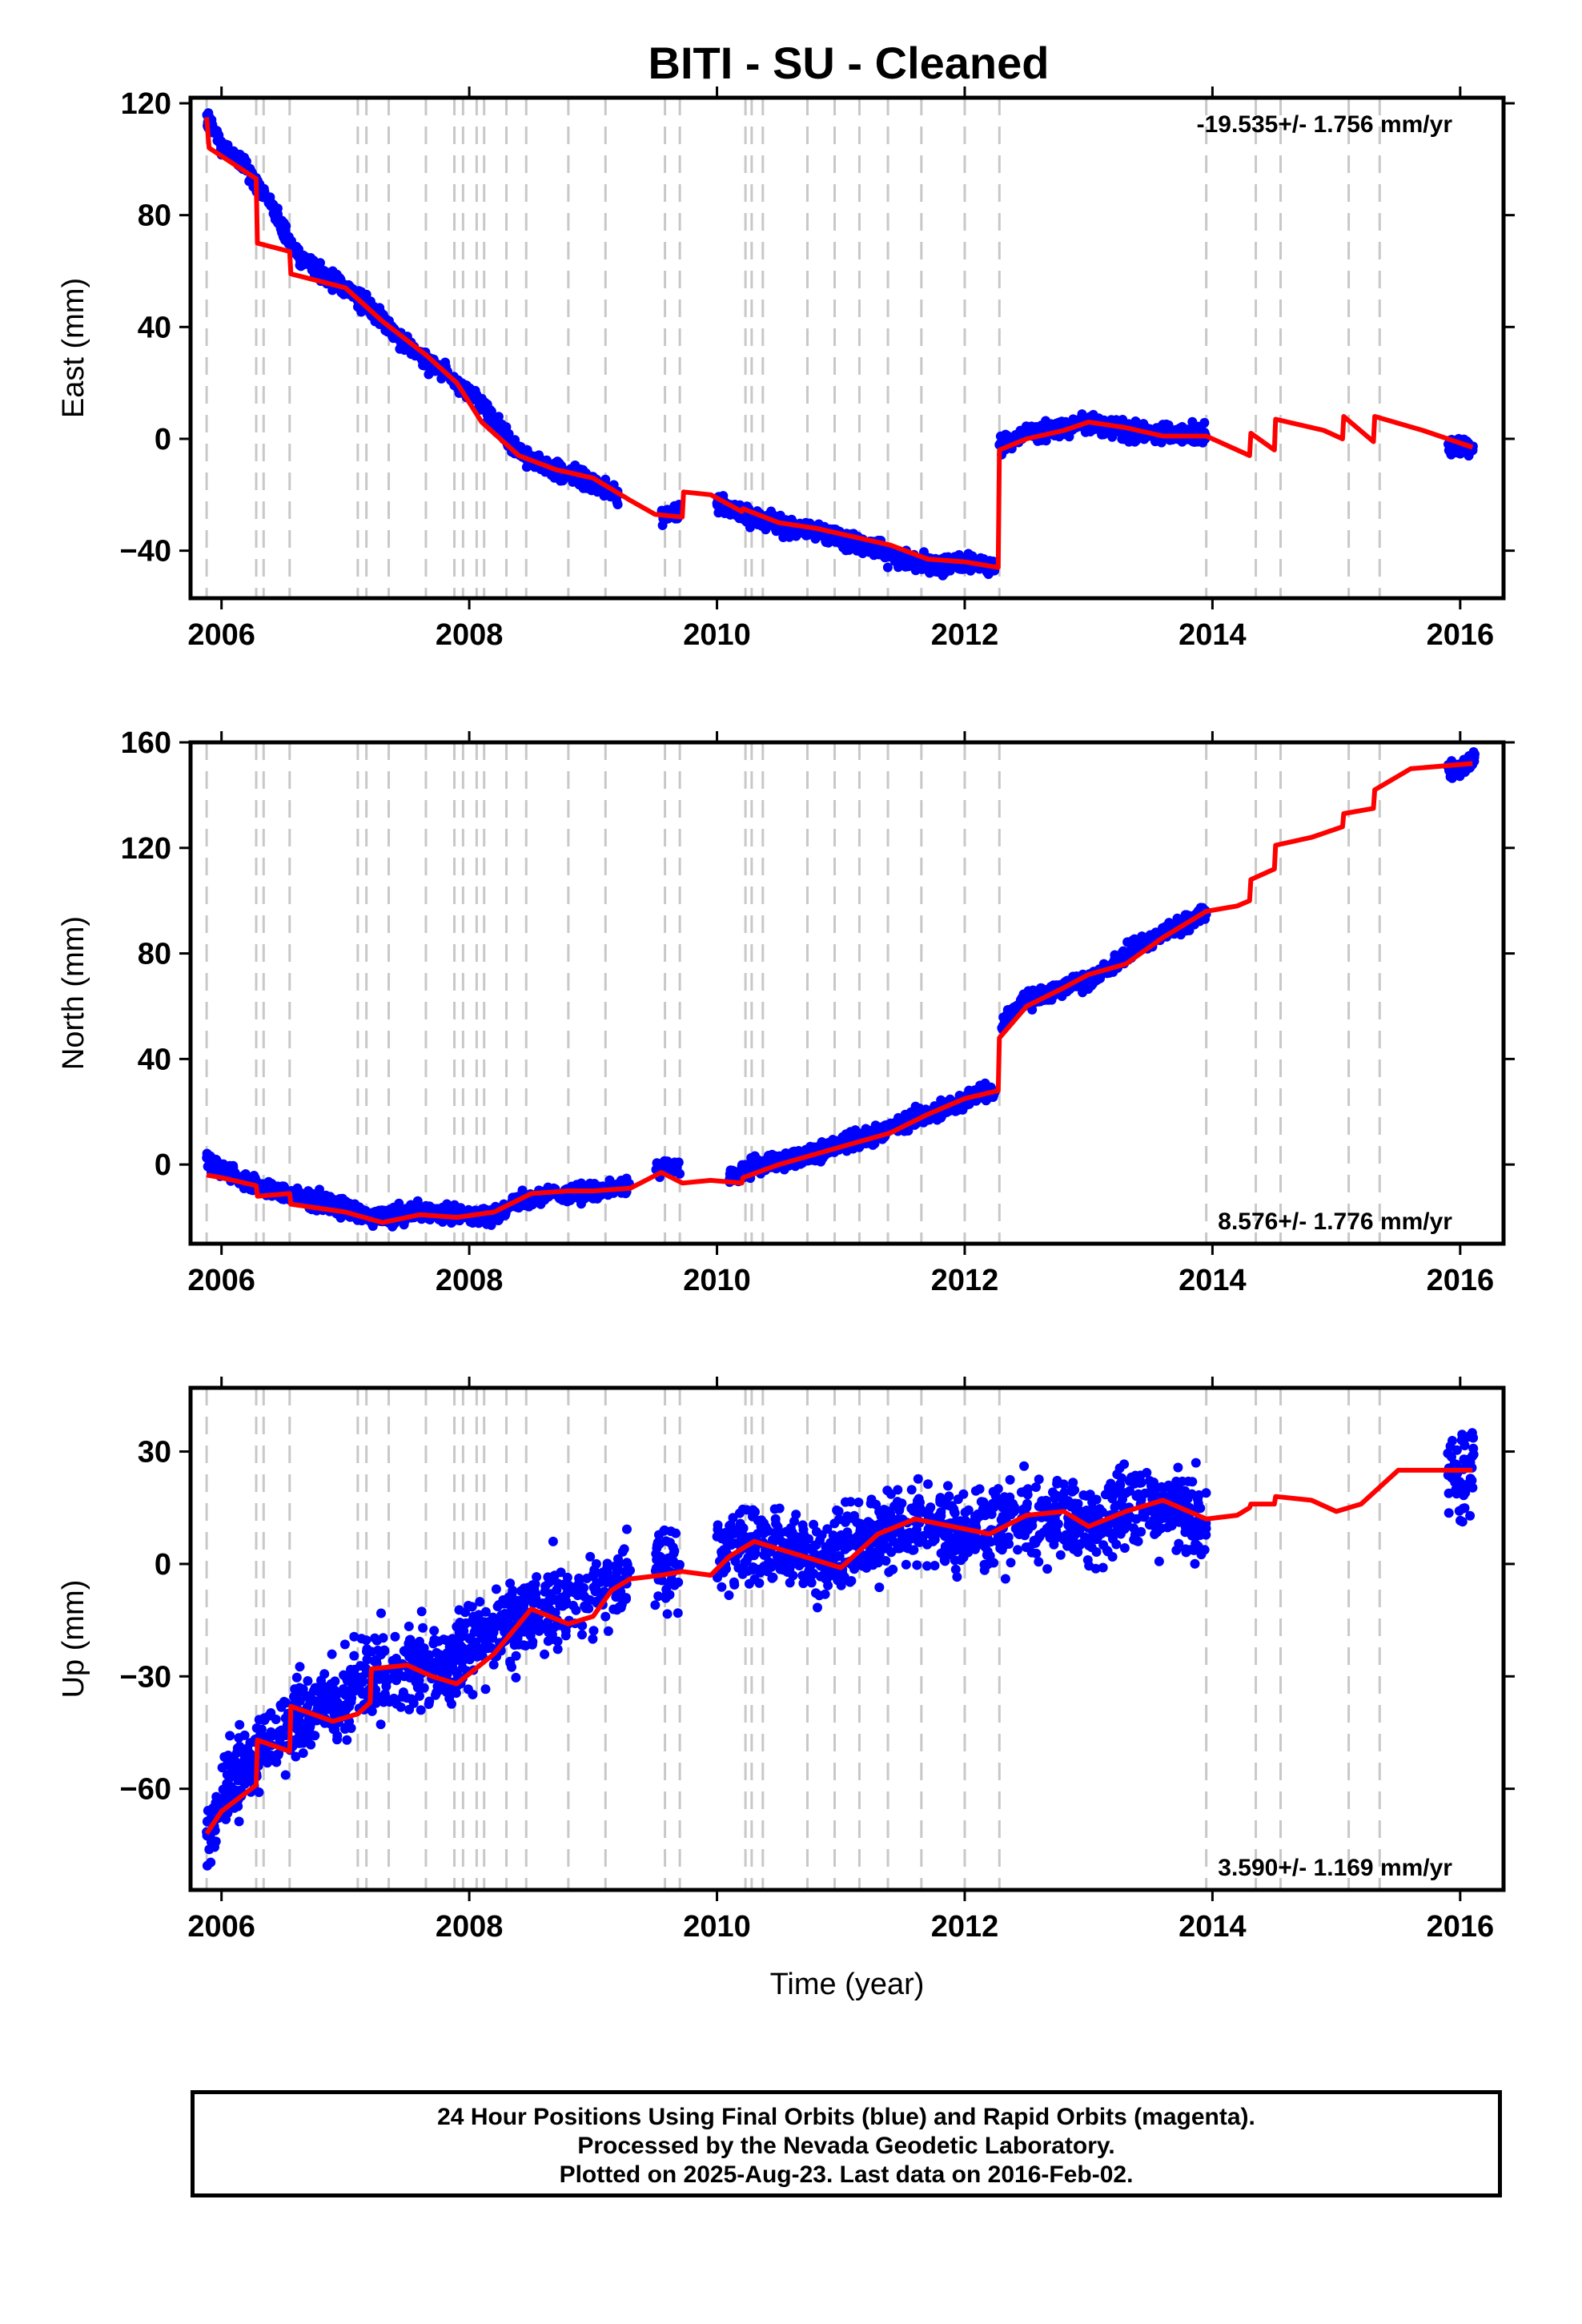 Image resolution: width=1582 pixels, height=2324 pixels. Describe the element at coordinates (470, 635) in the screenshot. I see `x-tick-label: 2008` at that location.